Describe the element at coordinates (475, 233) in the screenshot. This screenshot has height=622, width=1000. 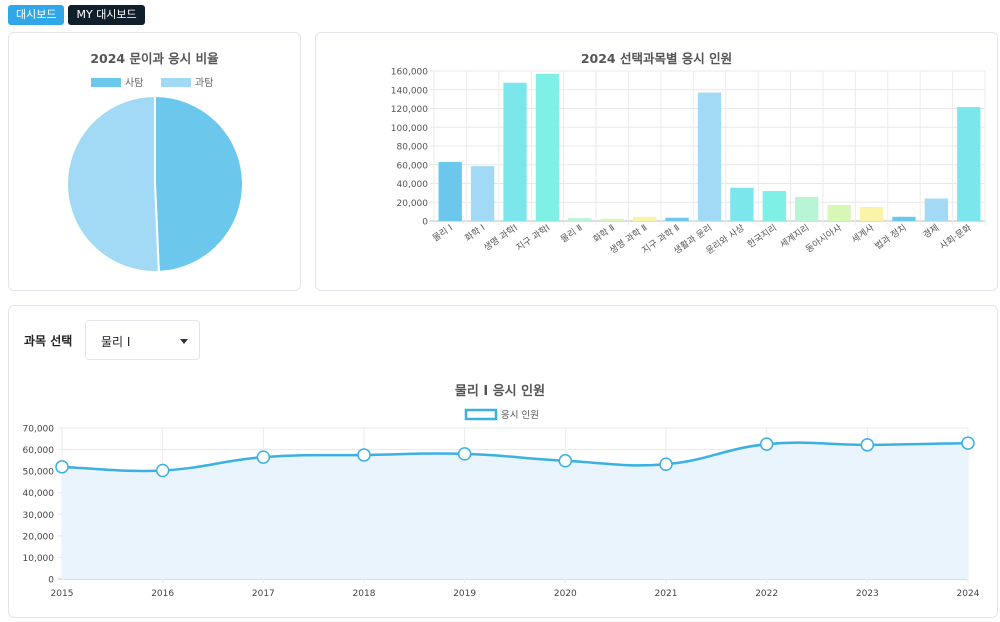
I see `bar-x-tick-label: 화학 Ⅰ` at that location.